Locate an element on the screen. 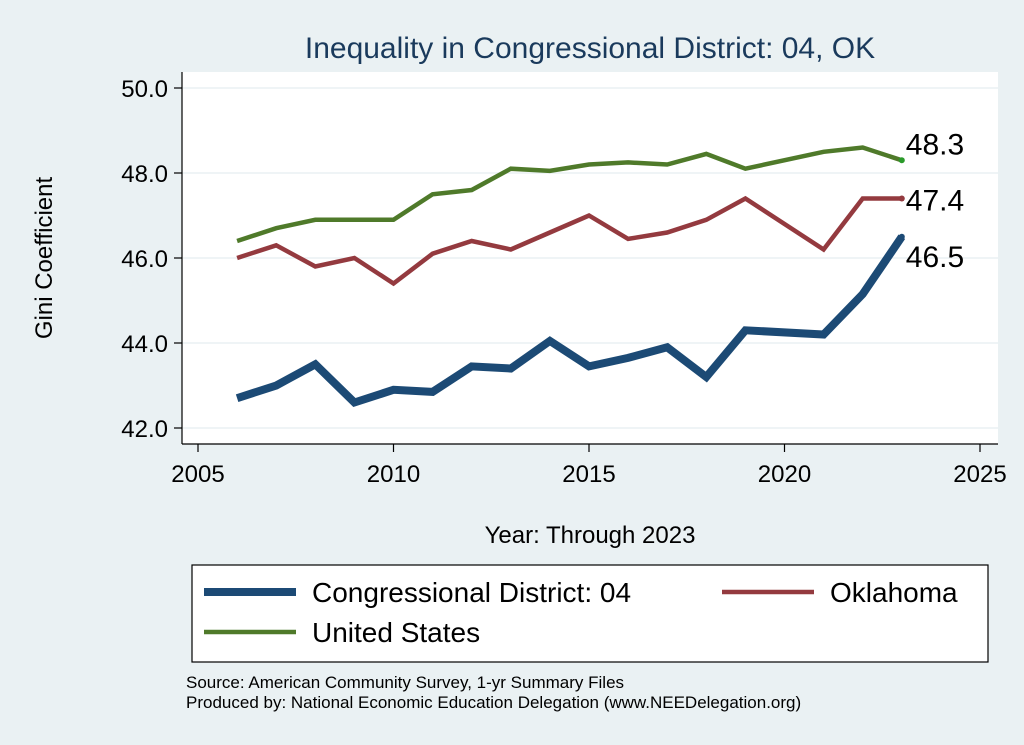  y-tick-label: 48.0 is located at coordinates (144, 174).